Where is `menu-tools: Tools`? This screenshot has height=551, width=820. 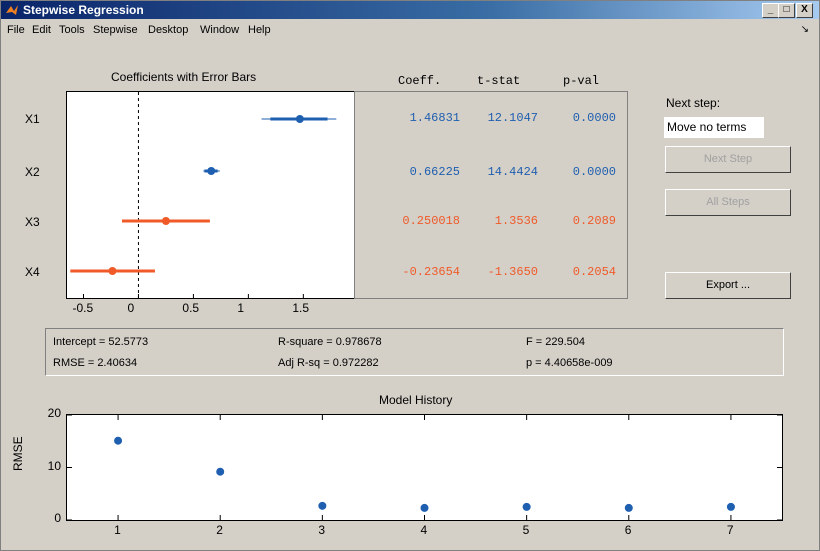
menu-tools: Tools is located at coordinates (72, 30).